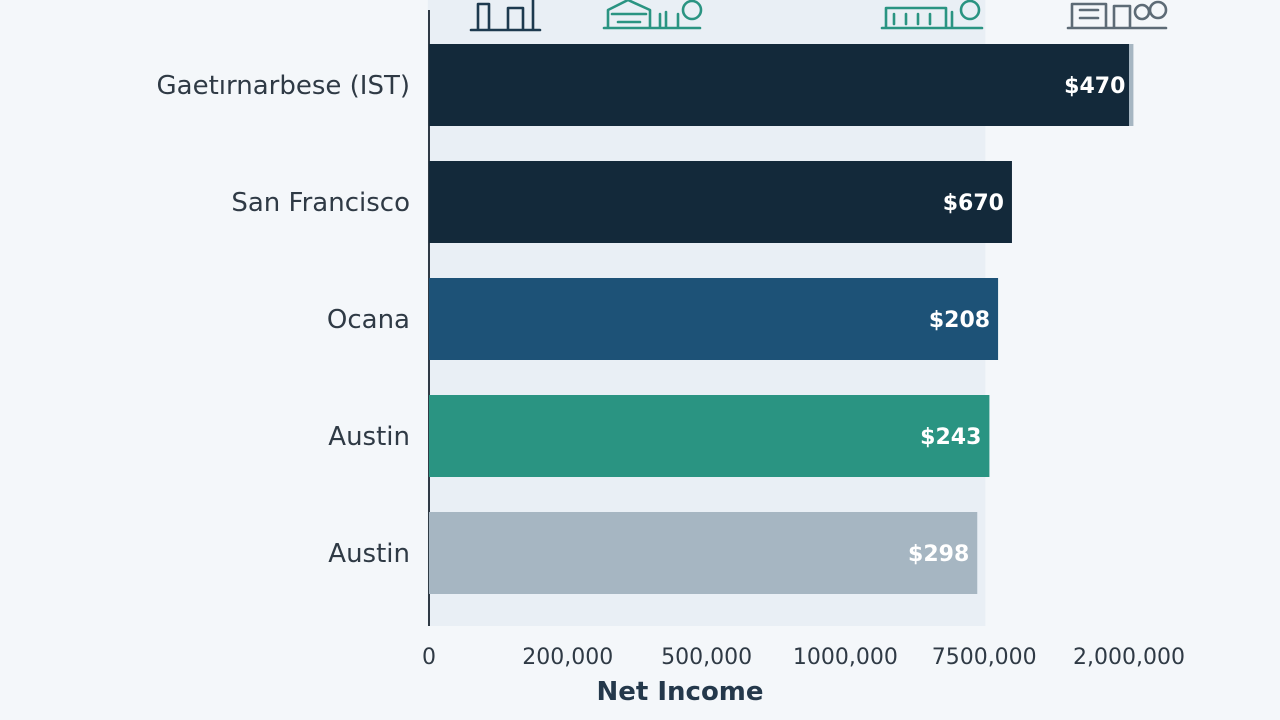 This screenshot has width=1280, height=720. I want to click on home-trees-icon, so click(1117, 15).